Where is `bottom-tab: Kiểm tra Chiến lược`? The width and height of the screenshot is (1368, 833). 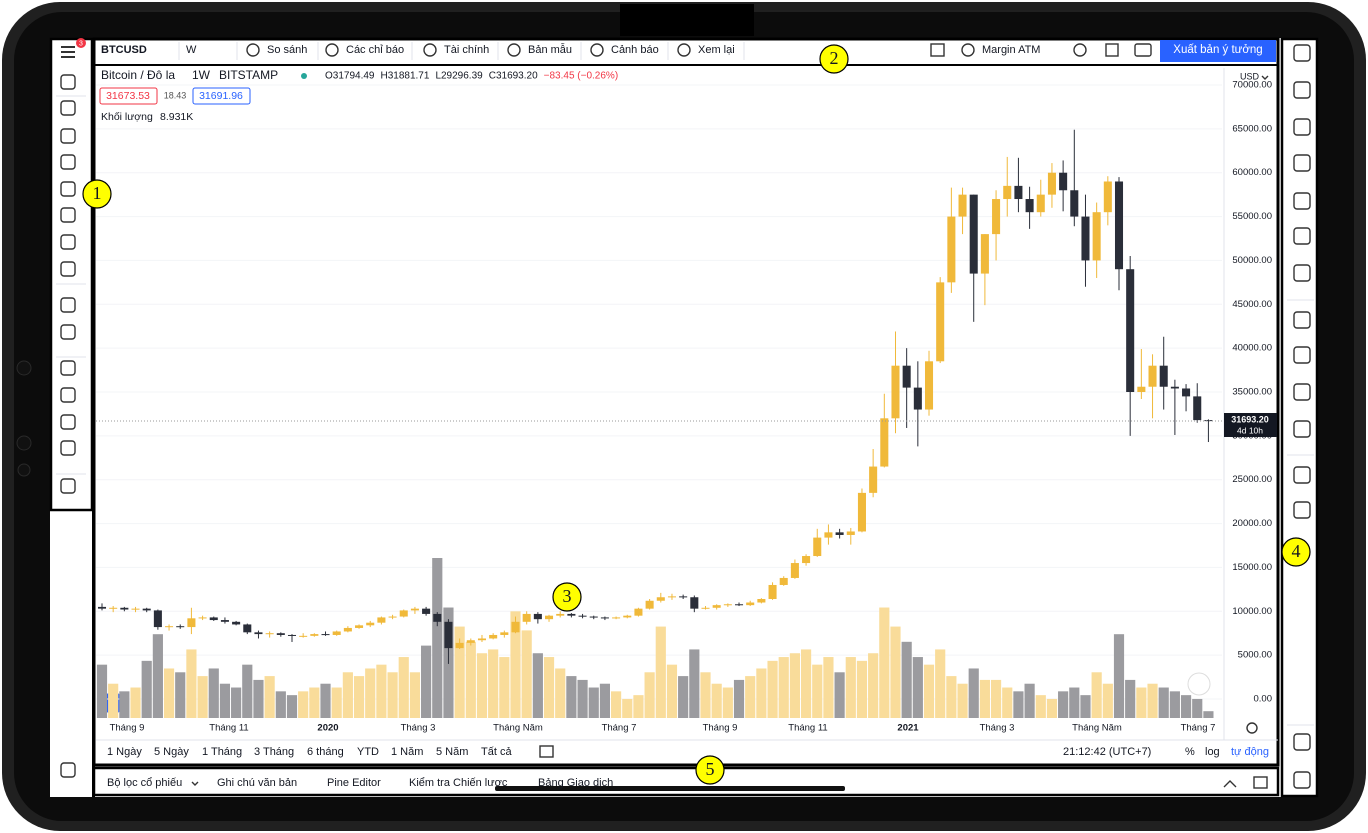 bottom-tab: Kiểm tra Chiến lược is located at coordinates (458, 783).